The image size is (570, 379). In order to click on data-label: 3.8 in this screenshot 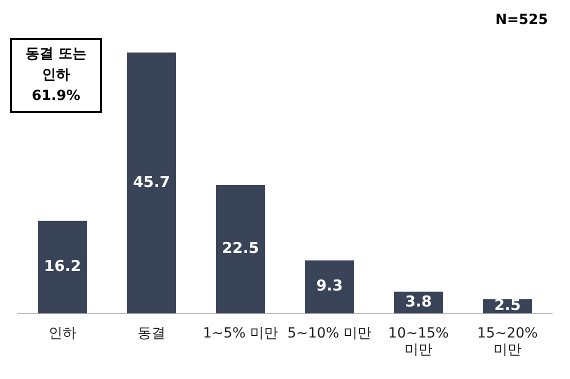, I will do `click(418, 301)`.